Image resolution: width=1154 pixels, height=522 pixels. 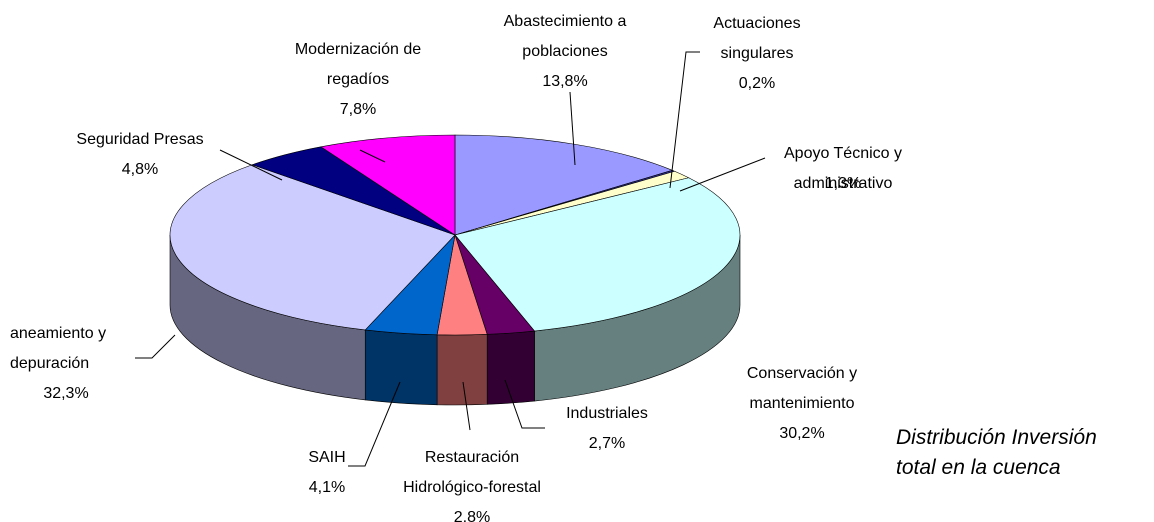 What do you see at coordinates (843, 168) in the screenshot?
I see `slice-label: Apoyo Técnico y administrativo` at bounding box center [843, 168].